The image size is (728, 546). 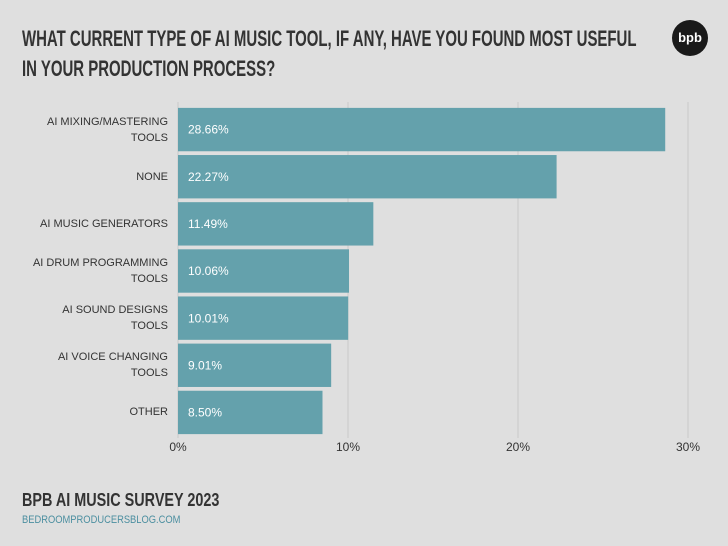 What do you see at coordinates (208, 318) in the screenshot?
I see `value-label: 10.01%` at bounding box center [208, 318].